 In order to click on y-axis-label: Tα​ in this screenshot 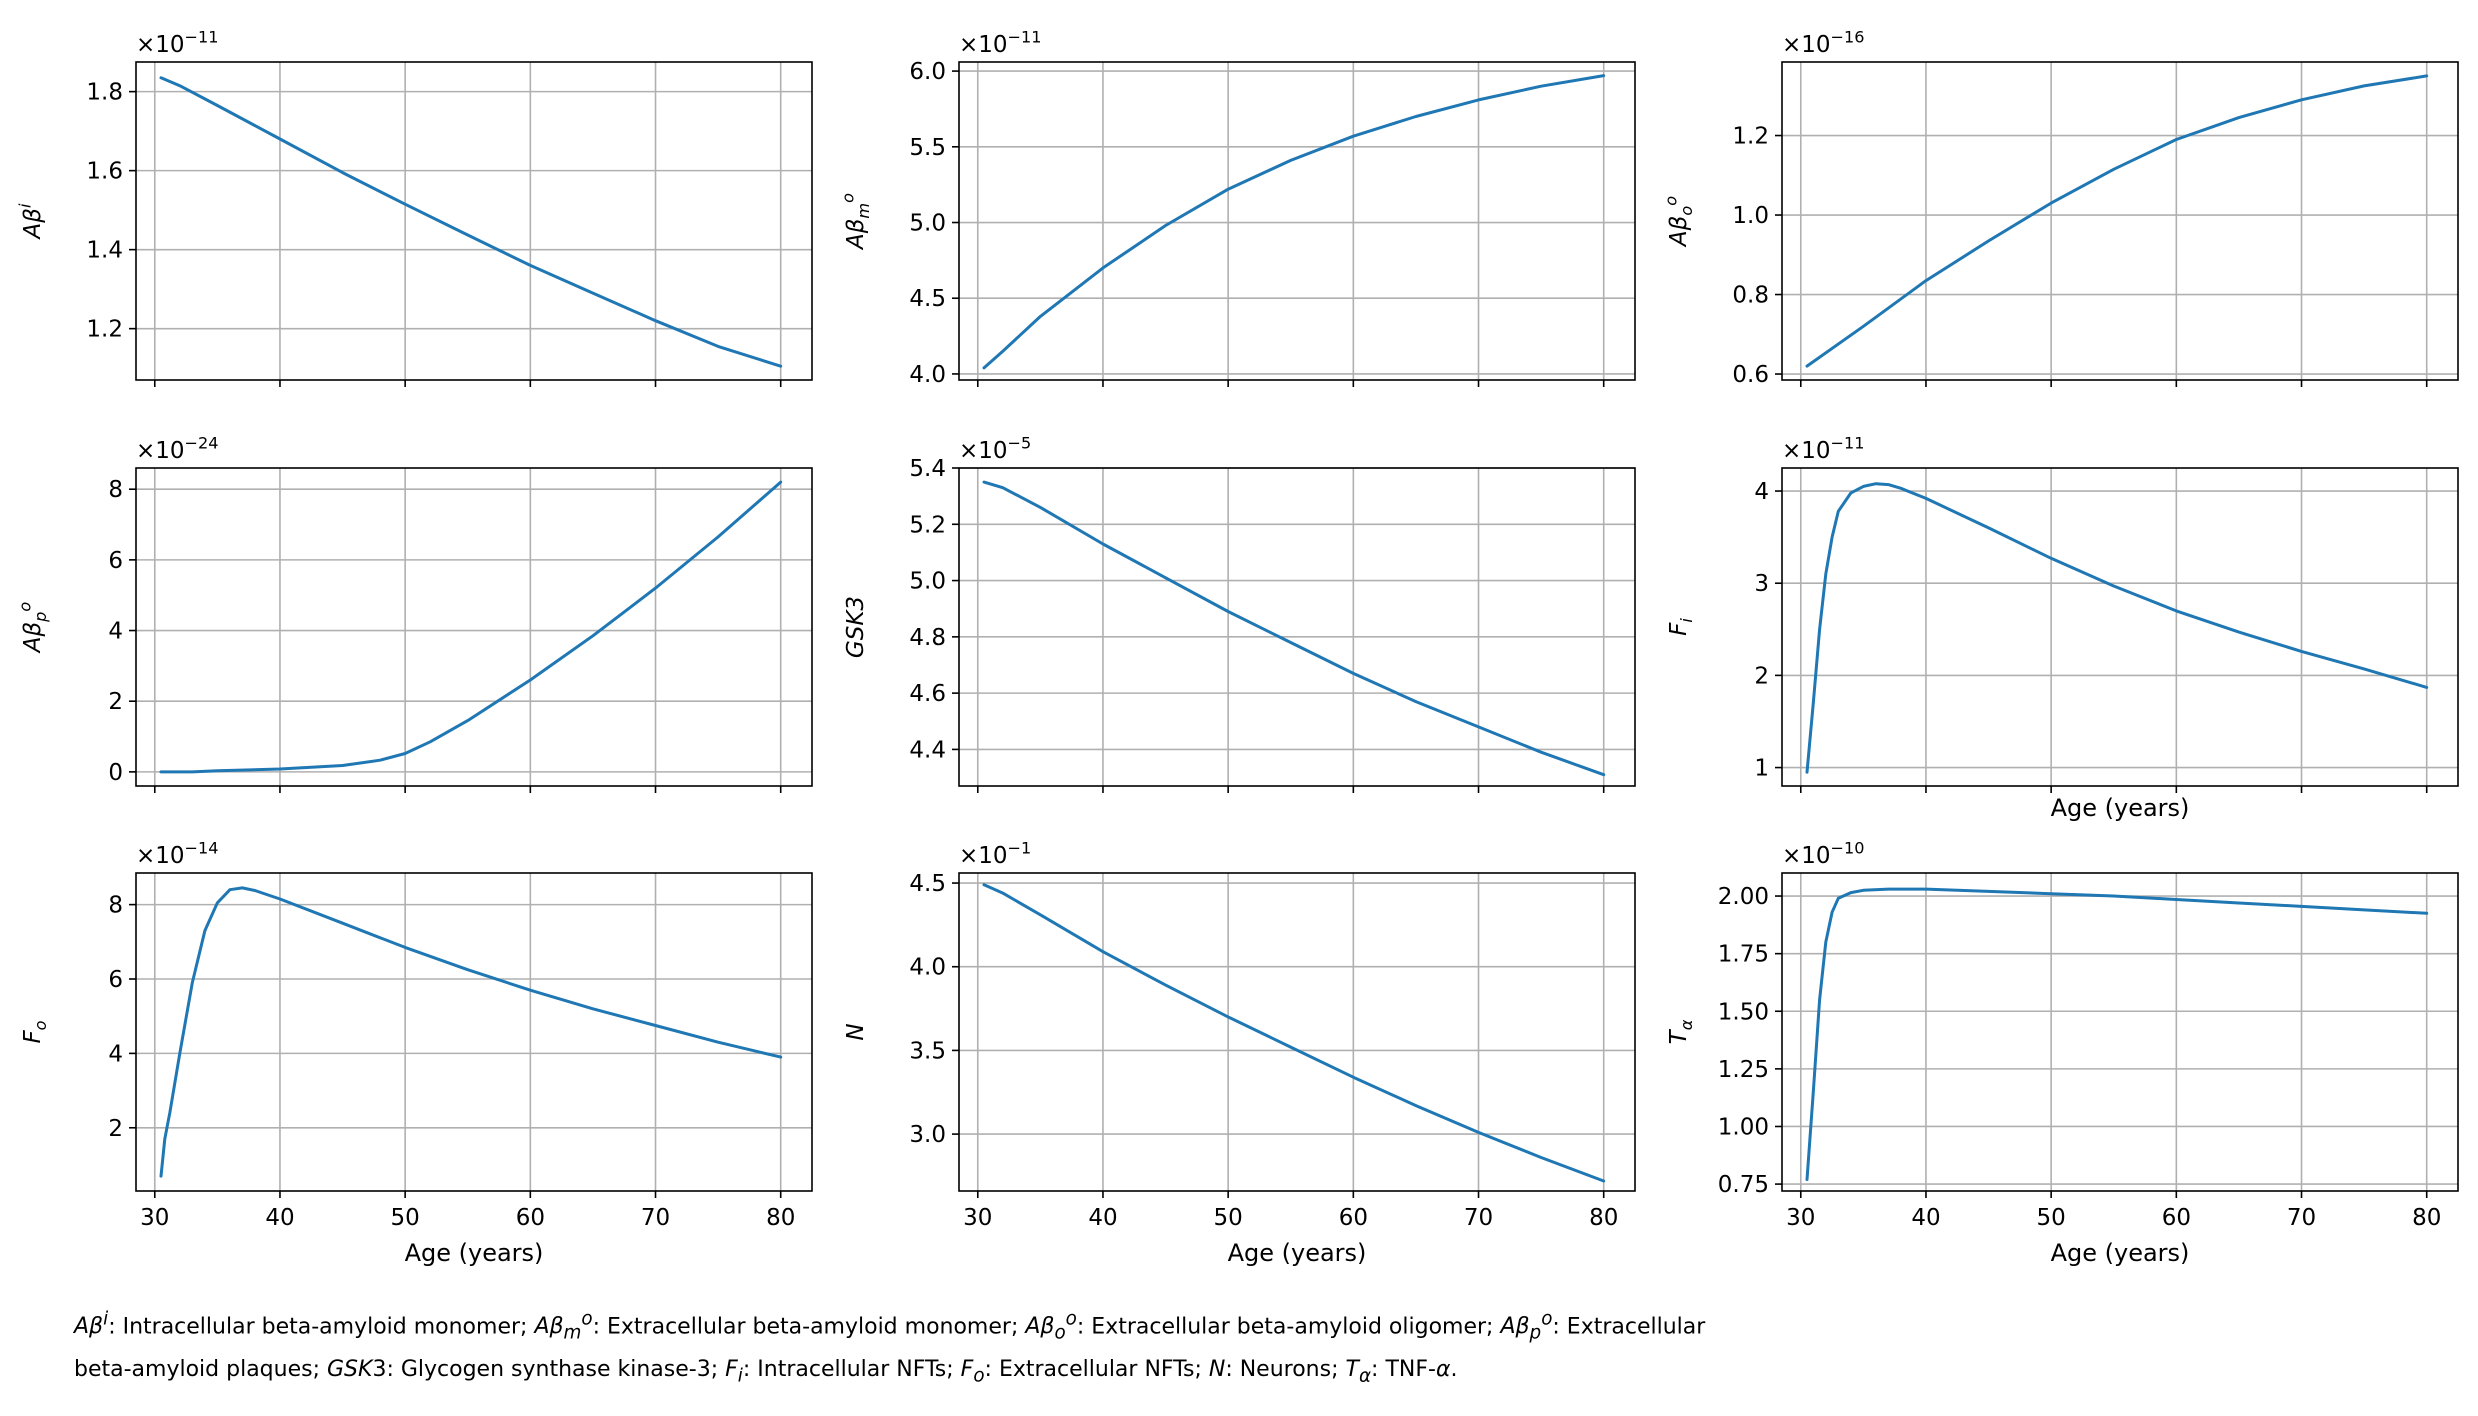, I will do `click(1681, 1031)`.